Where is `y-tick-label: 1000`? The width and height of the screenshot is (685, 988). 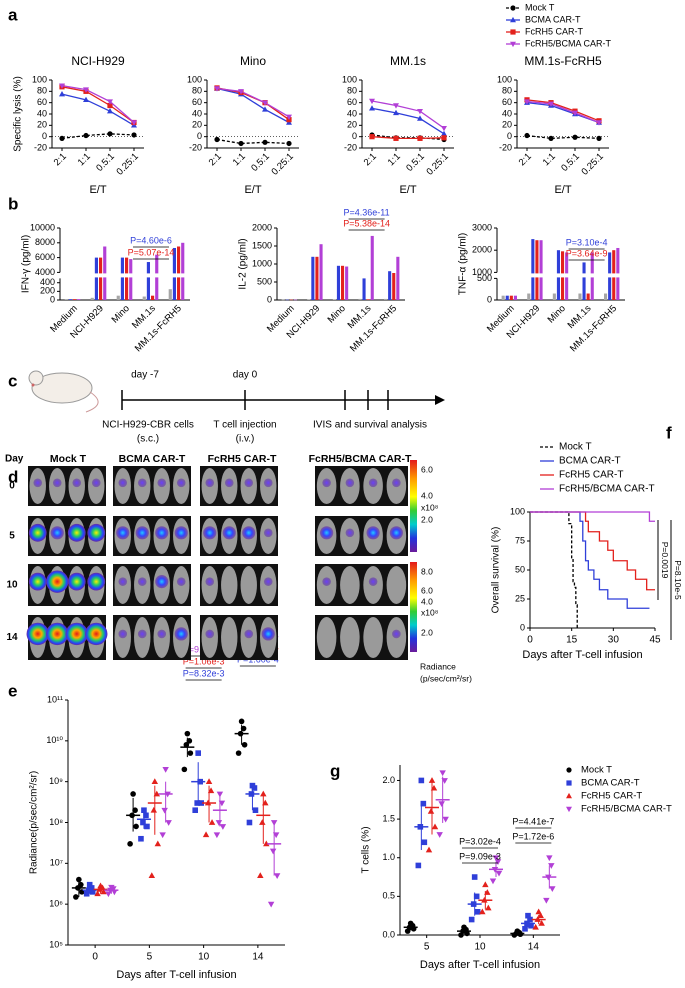 y-tick-label: 1000 is located at coordinates (482, 272).